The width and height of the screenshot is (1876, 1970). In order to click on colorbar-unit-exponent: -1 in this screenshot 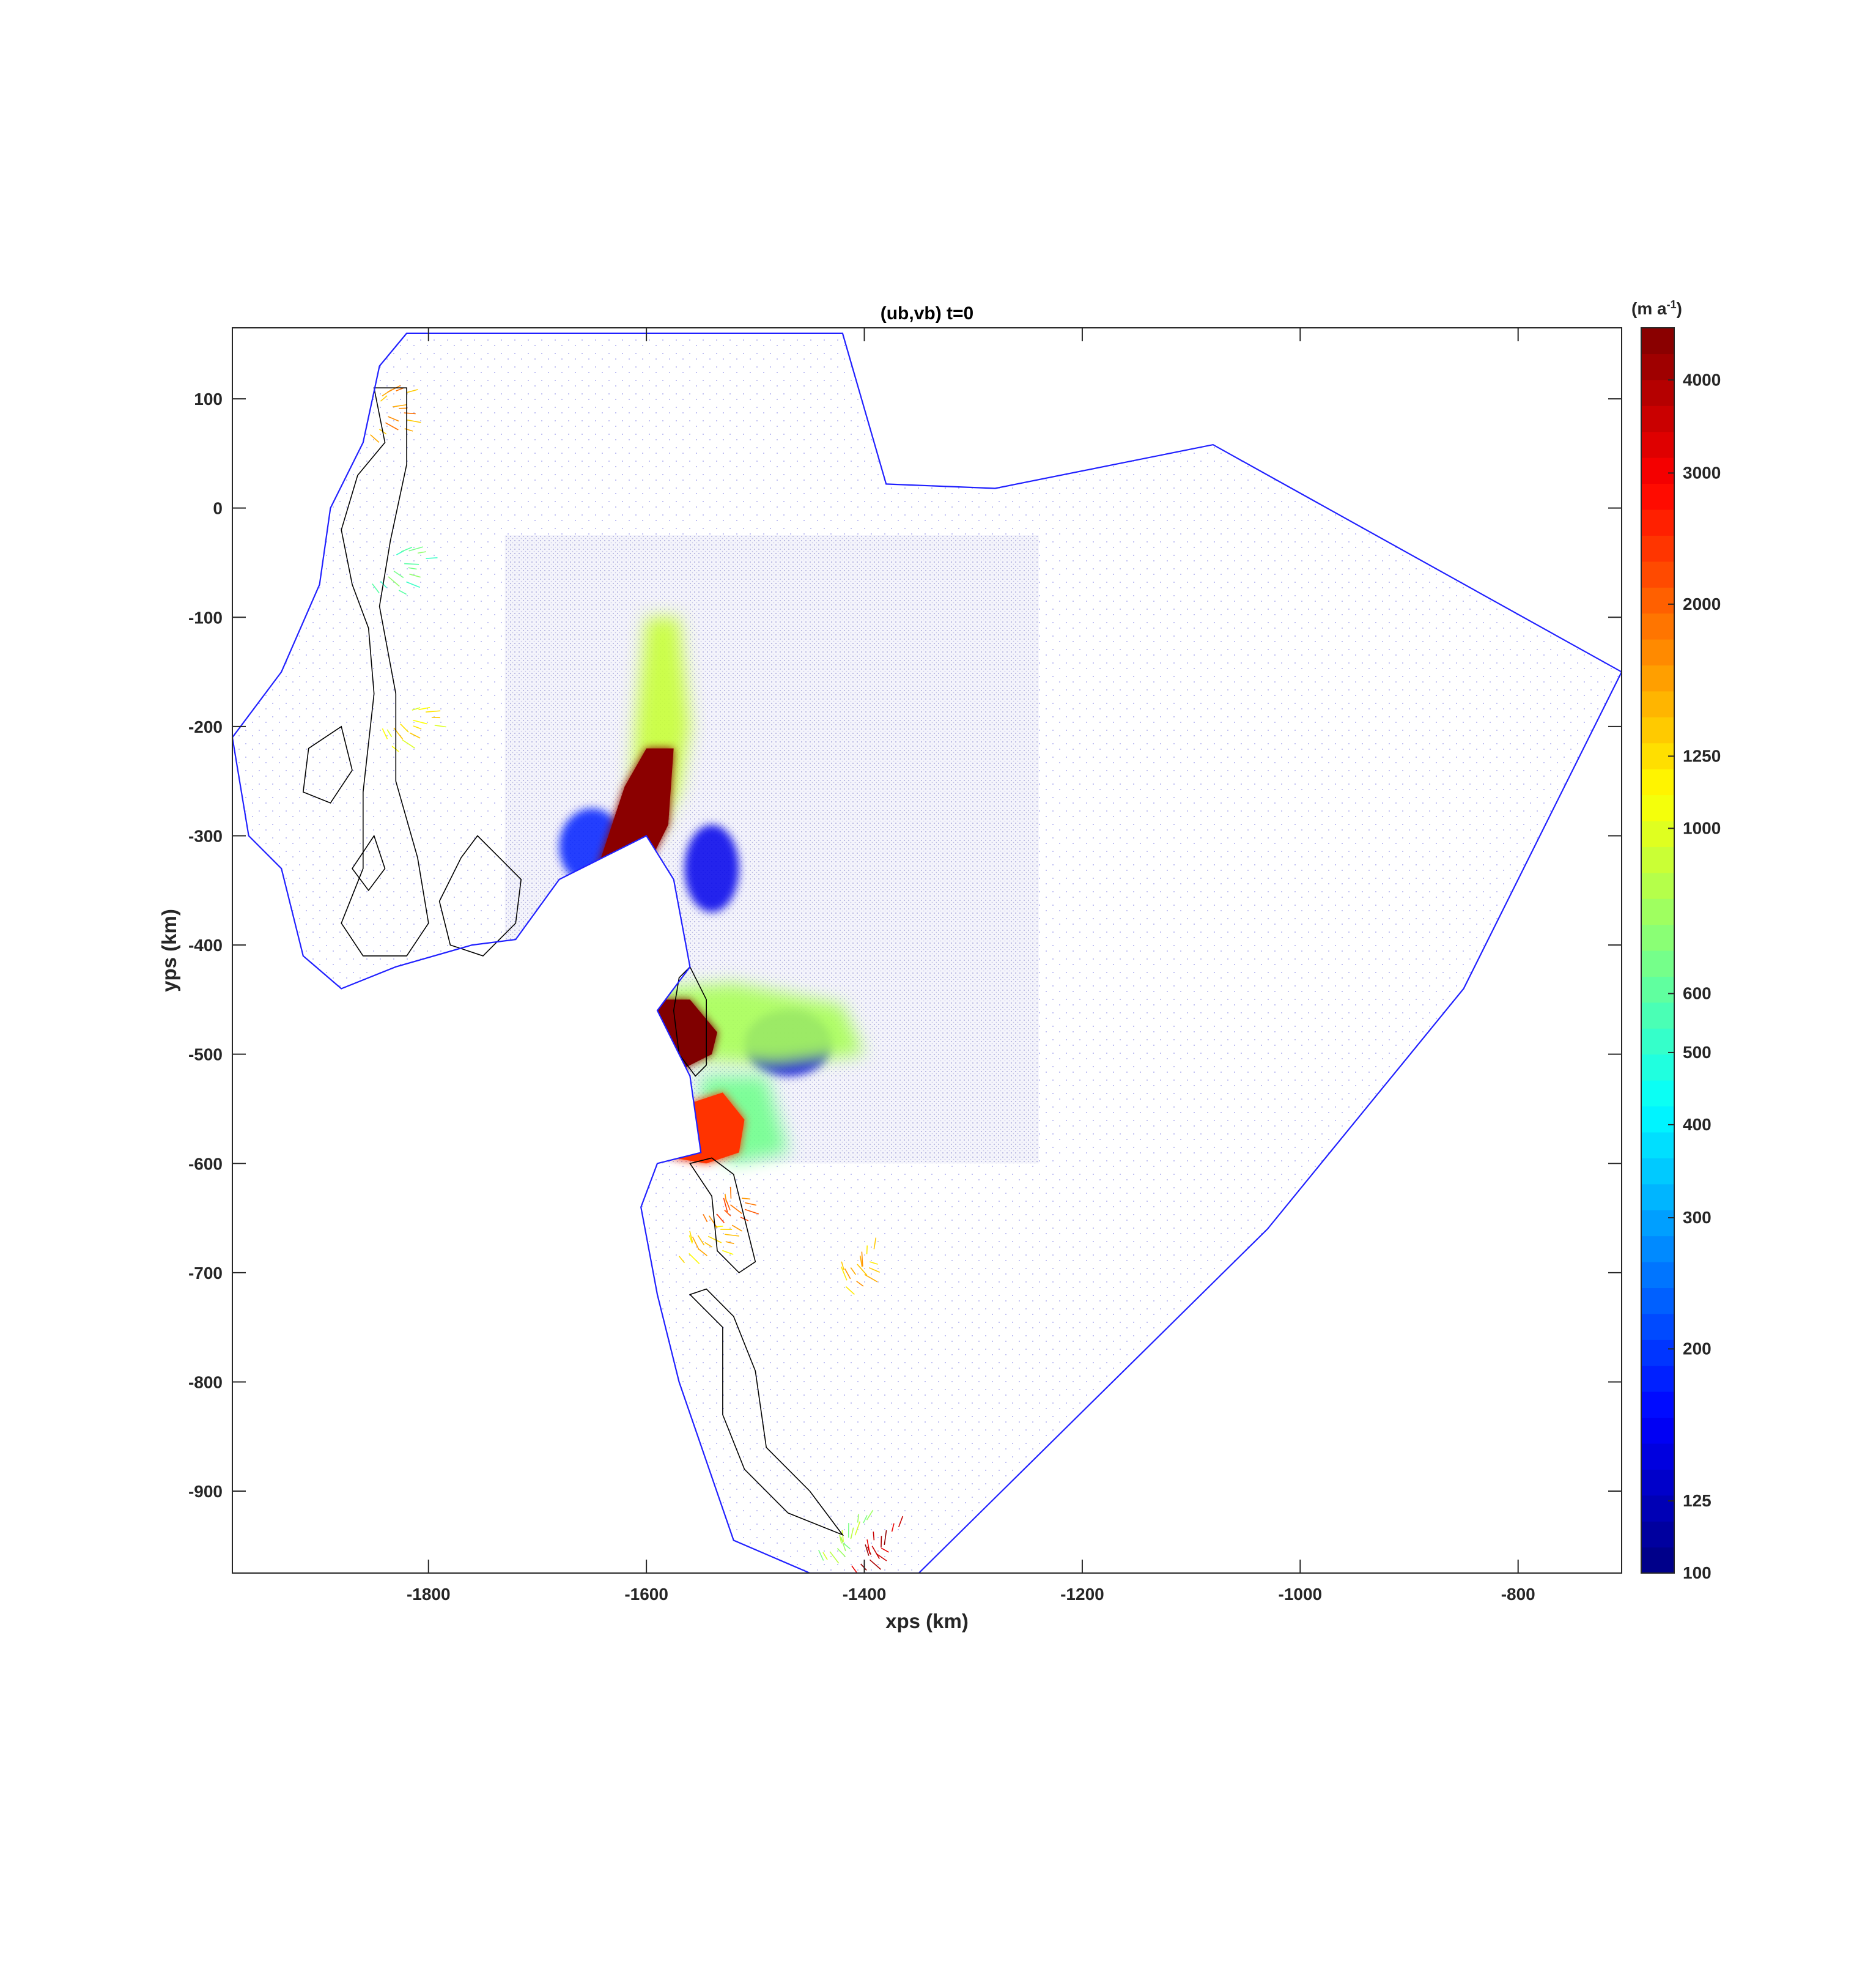, I will do `click(1672, 304)`.